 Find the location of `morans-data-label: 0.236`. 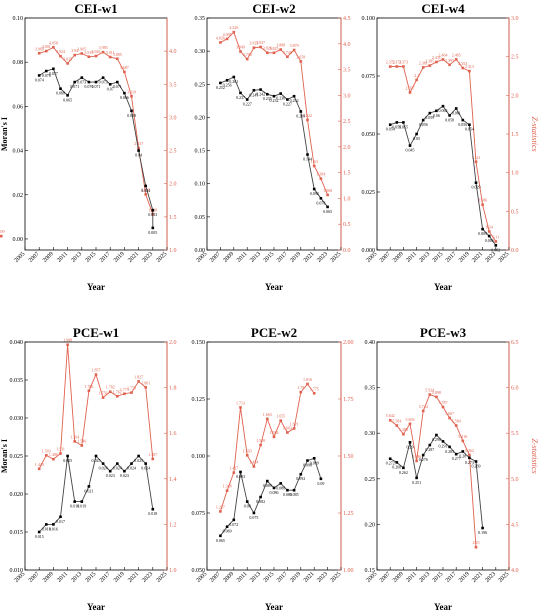

morans-data-label: 0.236 is located at coordinates (280, 98).